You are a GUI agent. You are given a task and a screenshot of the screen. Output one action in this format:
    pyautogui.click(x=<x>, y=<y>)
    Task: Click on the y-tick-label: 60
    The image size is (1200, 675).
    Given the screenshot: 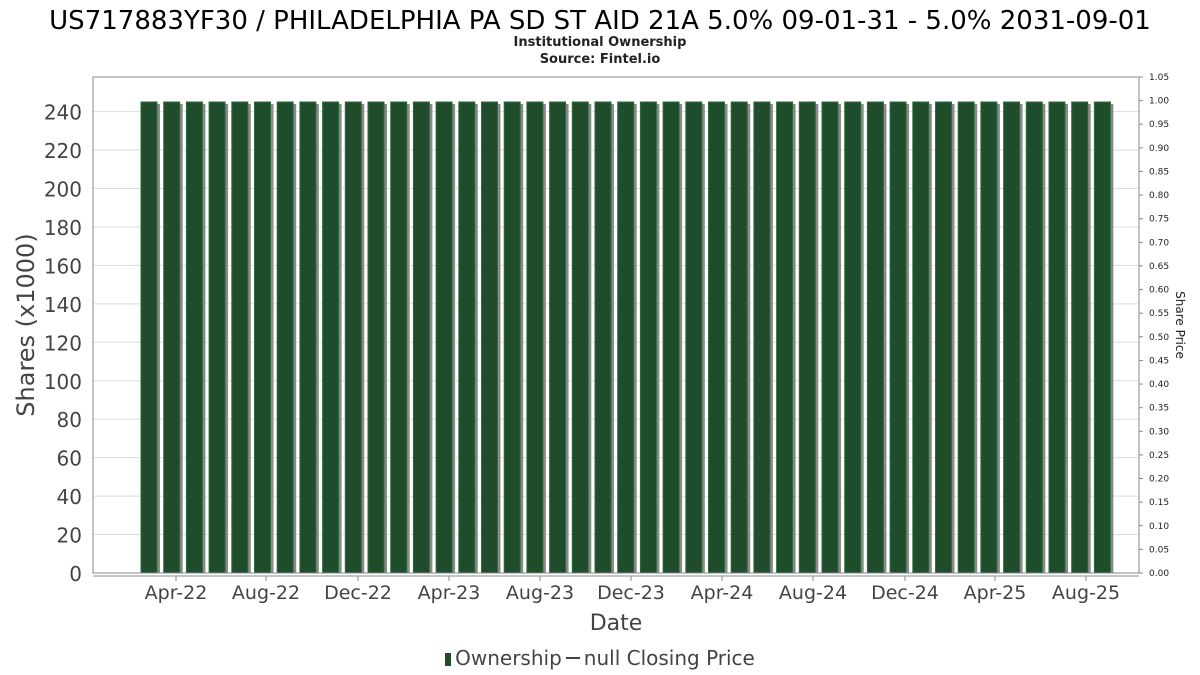 What is the action you would take?
    pyautogui.click(x=69, y=459)
    